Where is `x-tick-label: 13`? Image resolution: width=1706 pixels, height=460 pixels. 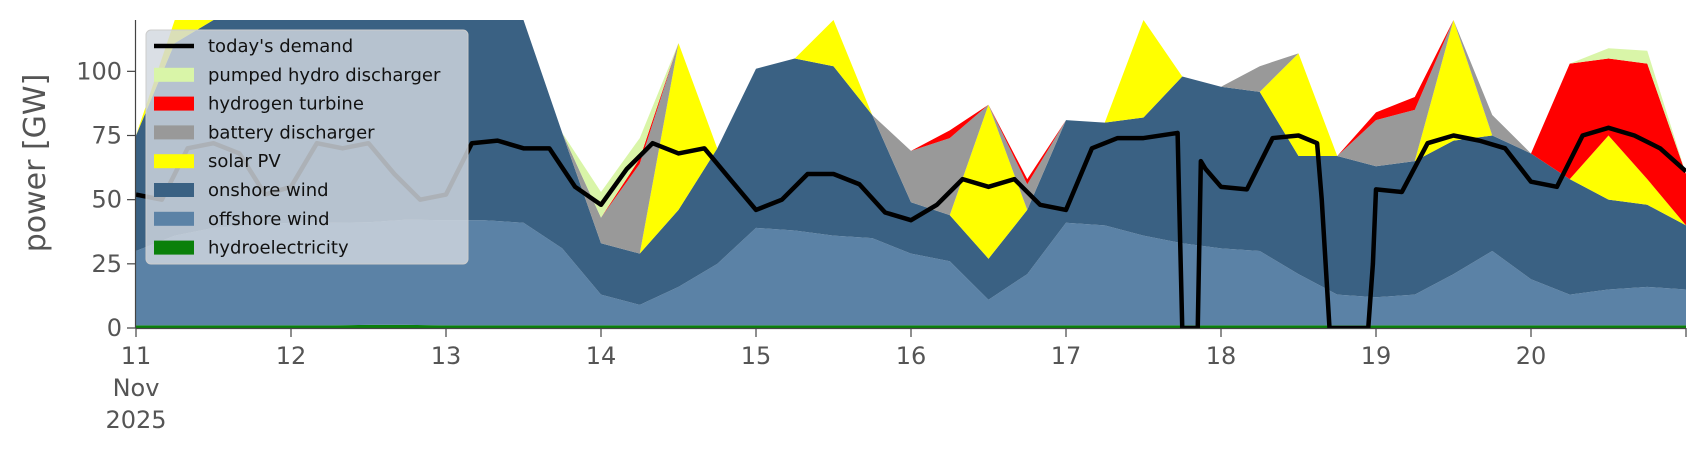 x-tick-label: 13 is located at coordinates (446, 356).